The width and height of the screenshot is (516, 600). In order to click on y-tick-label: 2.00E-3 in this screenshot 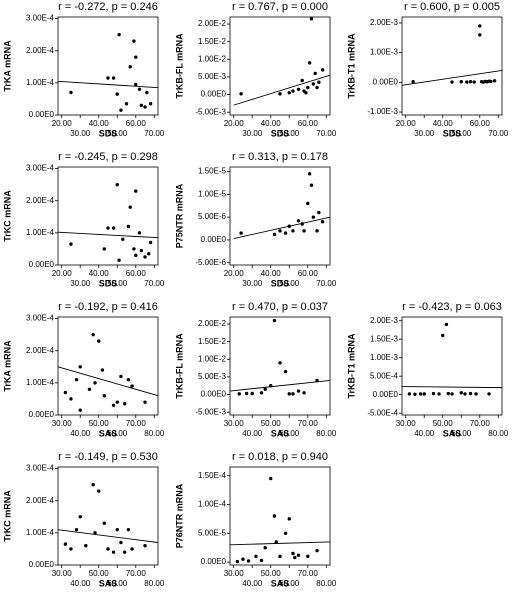, I will do `click(384, 22)`.